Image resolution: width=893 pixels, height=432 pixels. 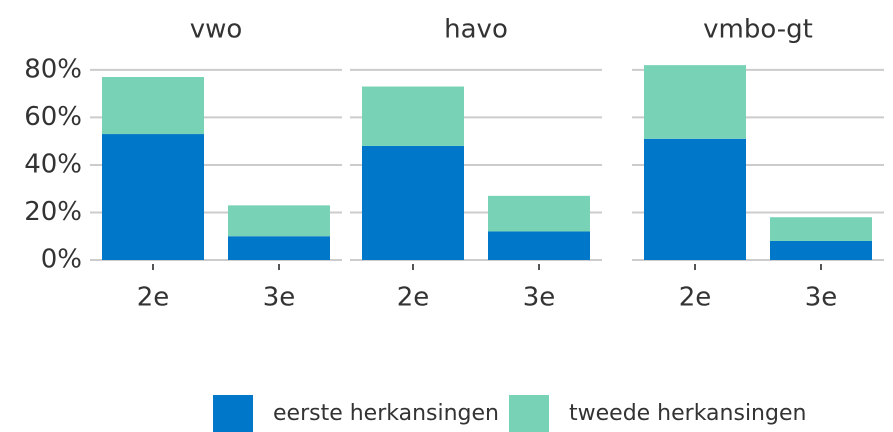 What do you see at coordinates (53, 117) in the screenshot?
I see `y-tick-label: 60%` at bounding box center [53, 117].